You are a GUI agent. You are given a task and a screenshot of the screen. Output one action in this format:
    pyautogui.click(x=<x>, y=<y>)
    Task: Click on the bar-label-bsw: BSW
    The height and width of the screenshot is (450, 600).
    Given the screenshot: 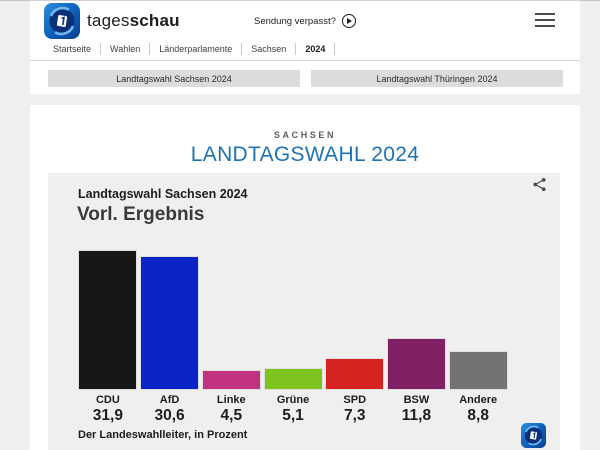 What is the action you would take?
    pyautogui.click(x=416, y=400)
    